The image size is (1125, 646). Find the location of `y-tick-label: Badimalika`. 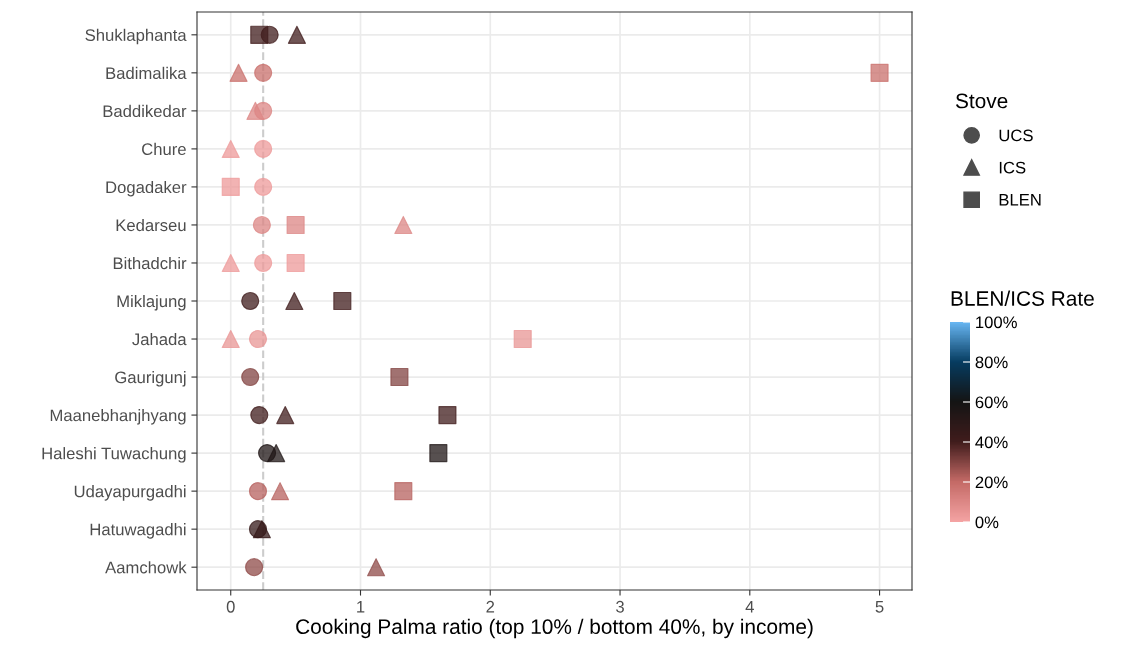

y-tick-label: Badimalika is located at coordinates (146, 73).